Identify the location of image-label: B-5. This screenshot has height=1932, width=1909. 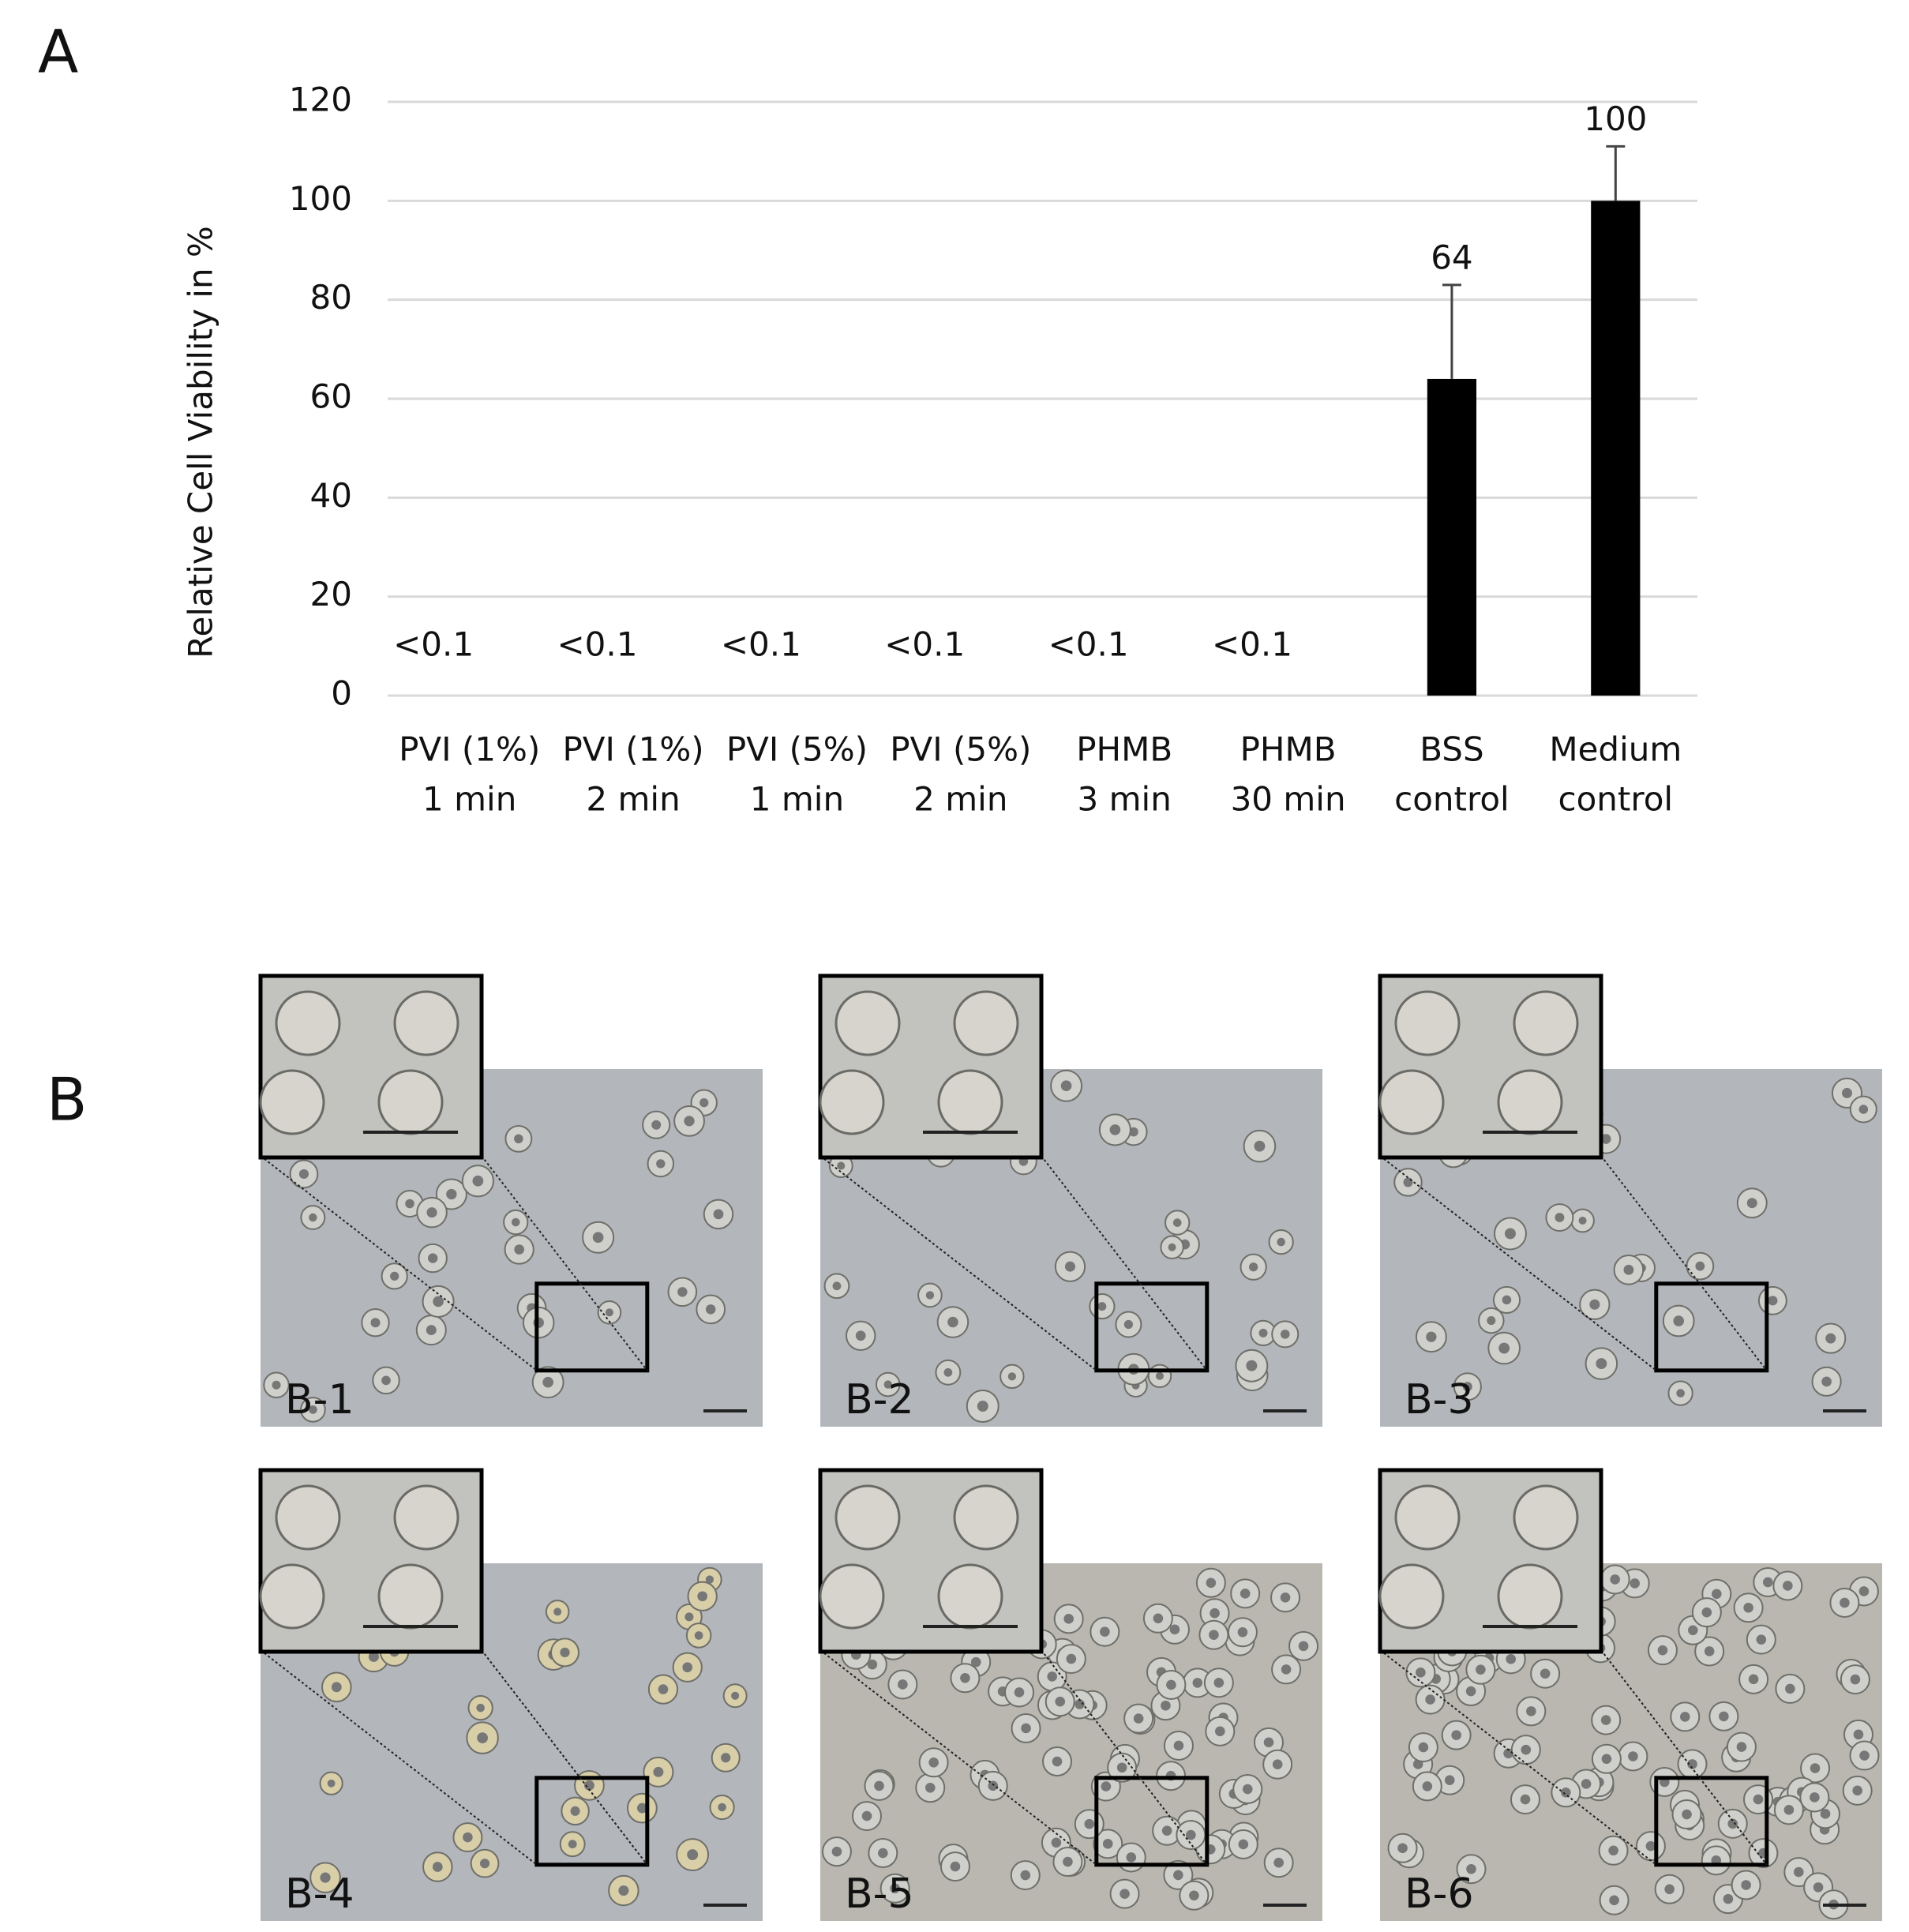
(879, 1894).